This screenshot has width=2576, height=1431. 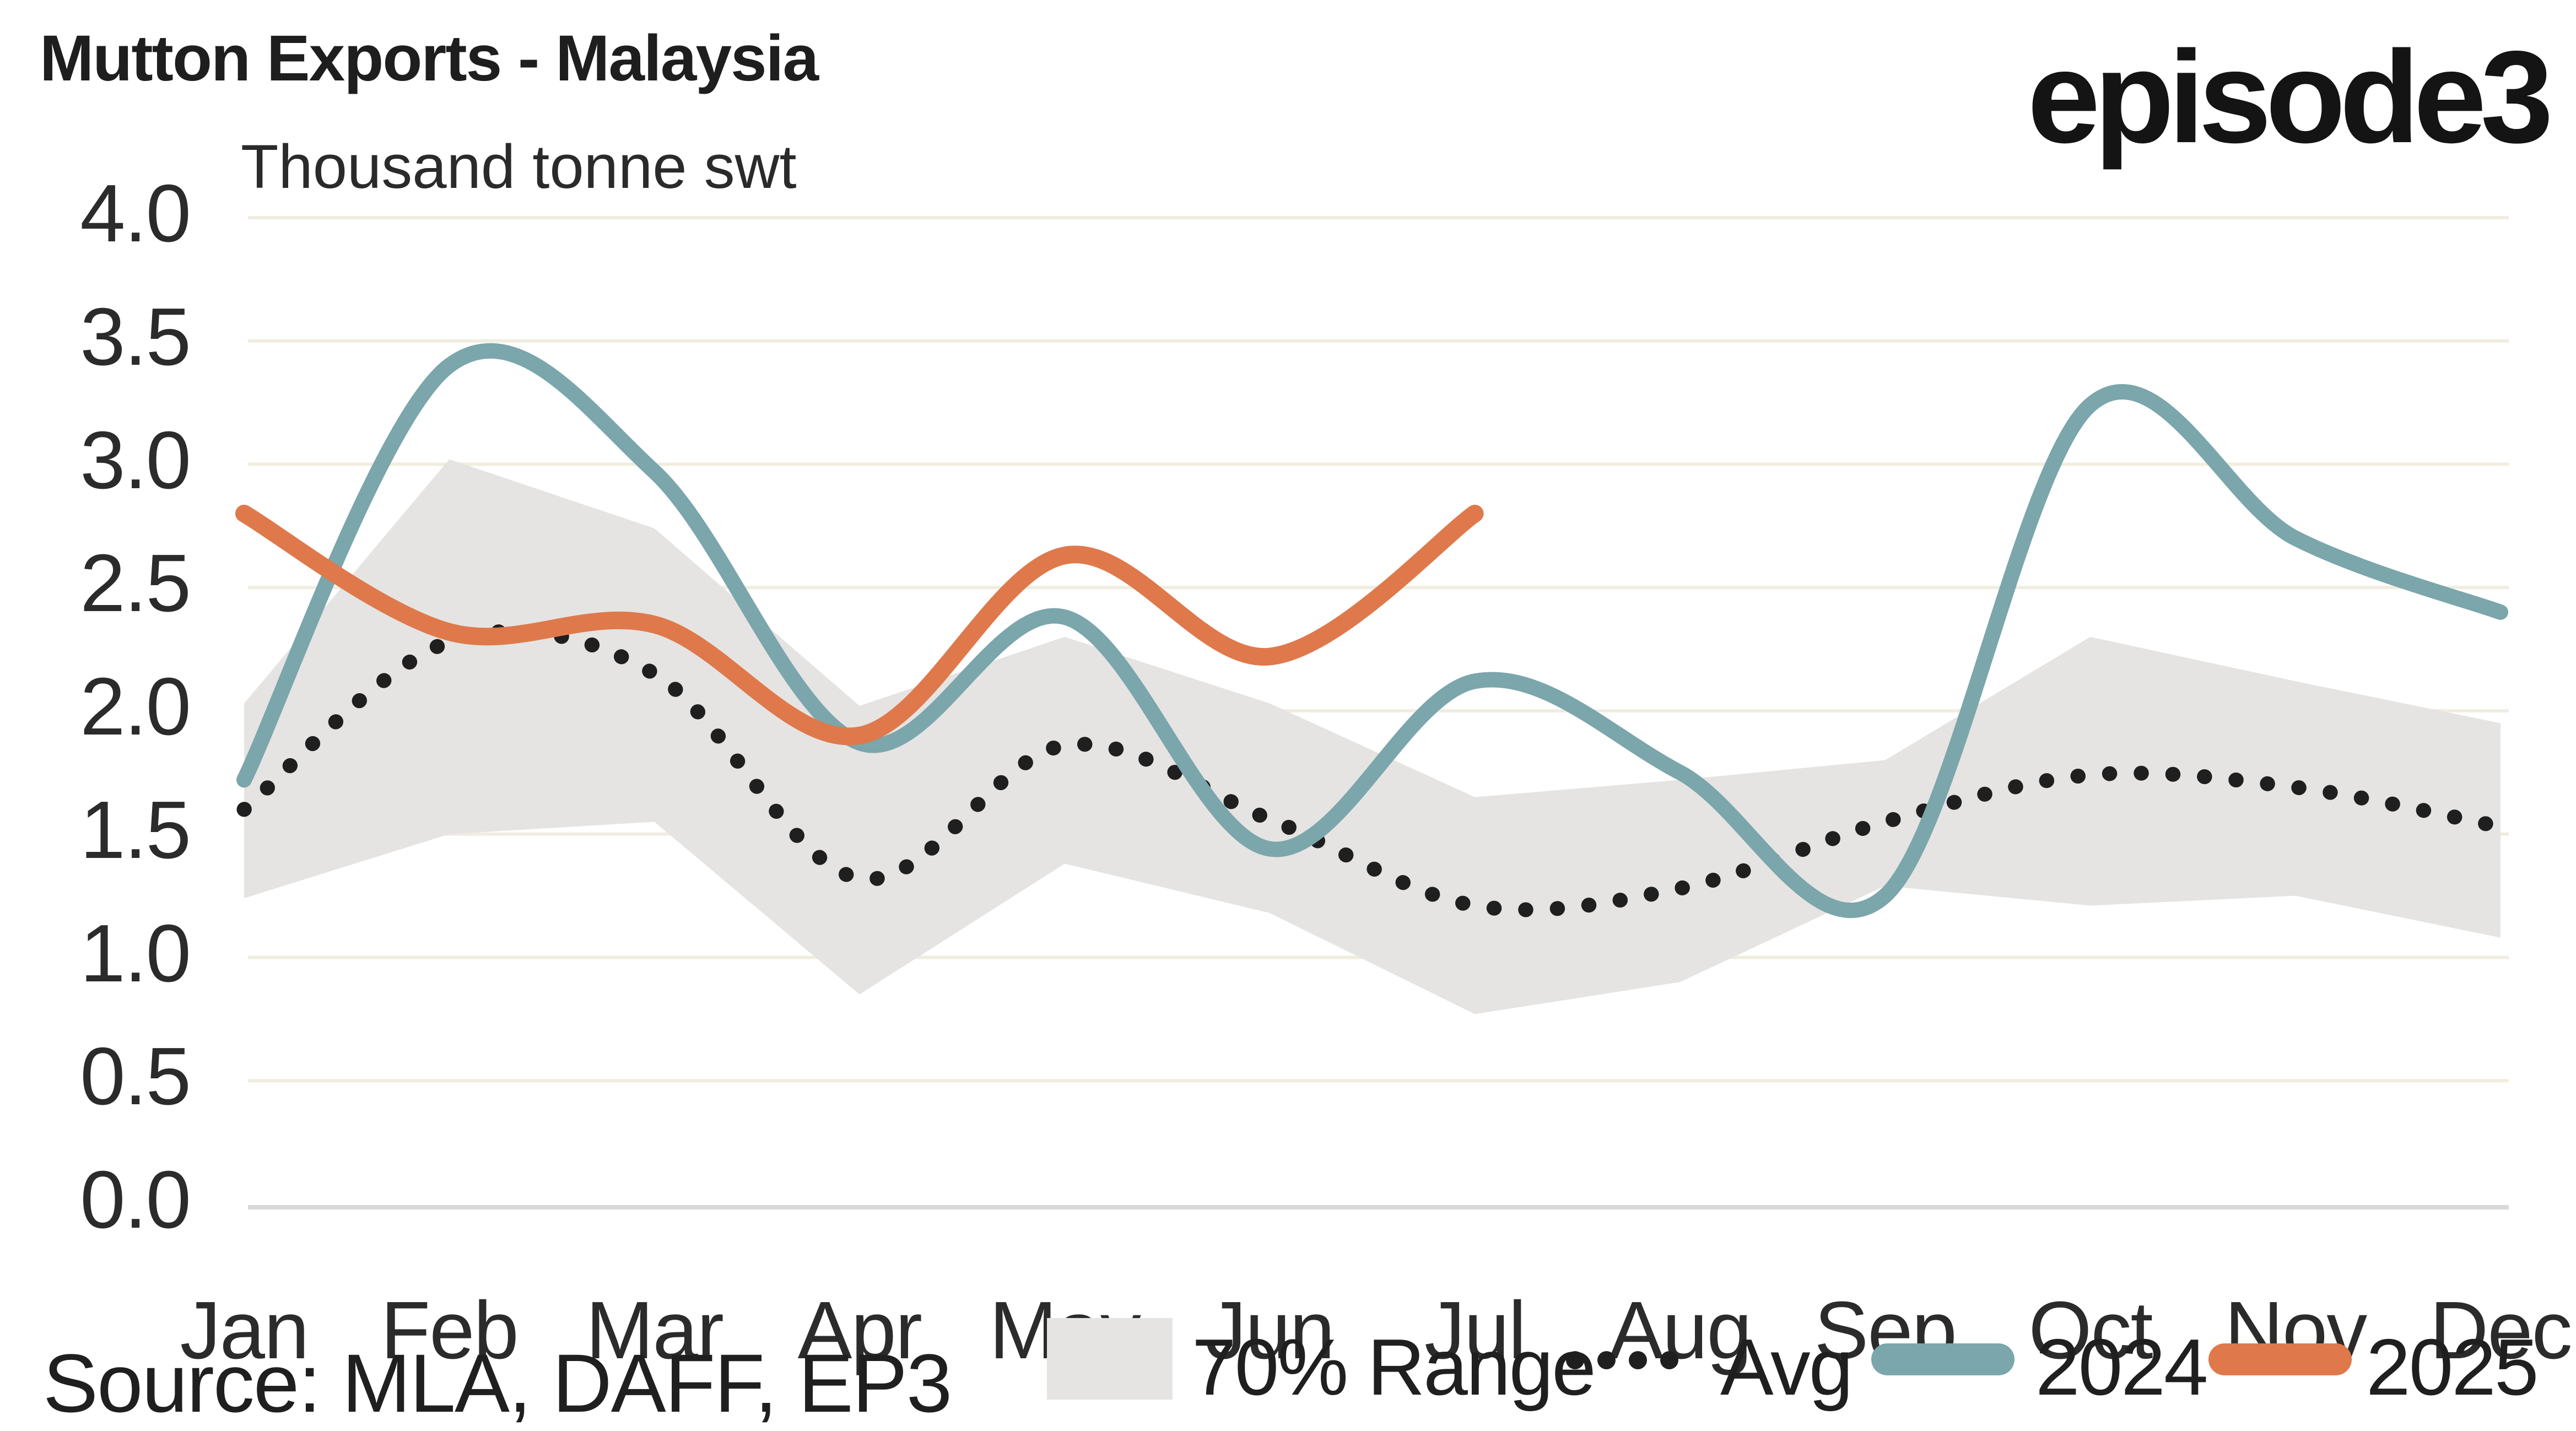 I want to click on y-tick-label: 1.5, so click(x=135, y=830).